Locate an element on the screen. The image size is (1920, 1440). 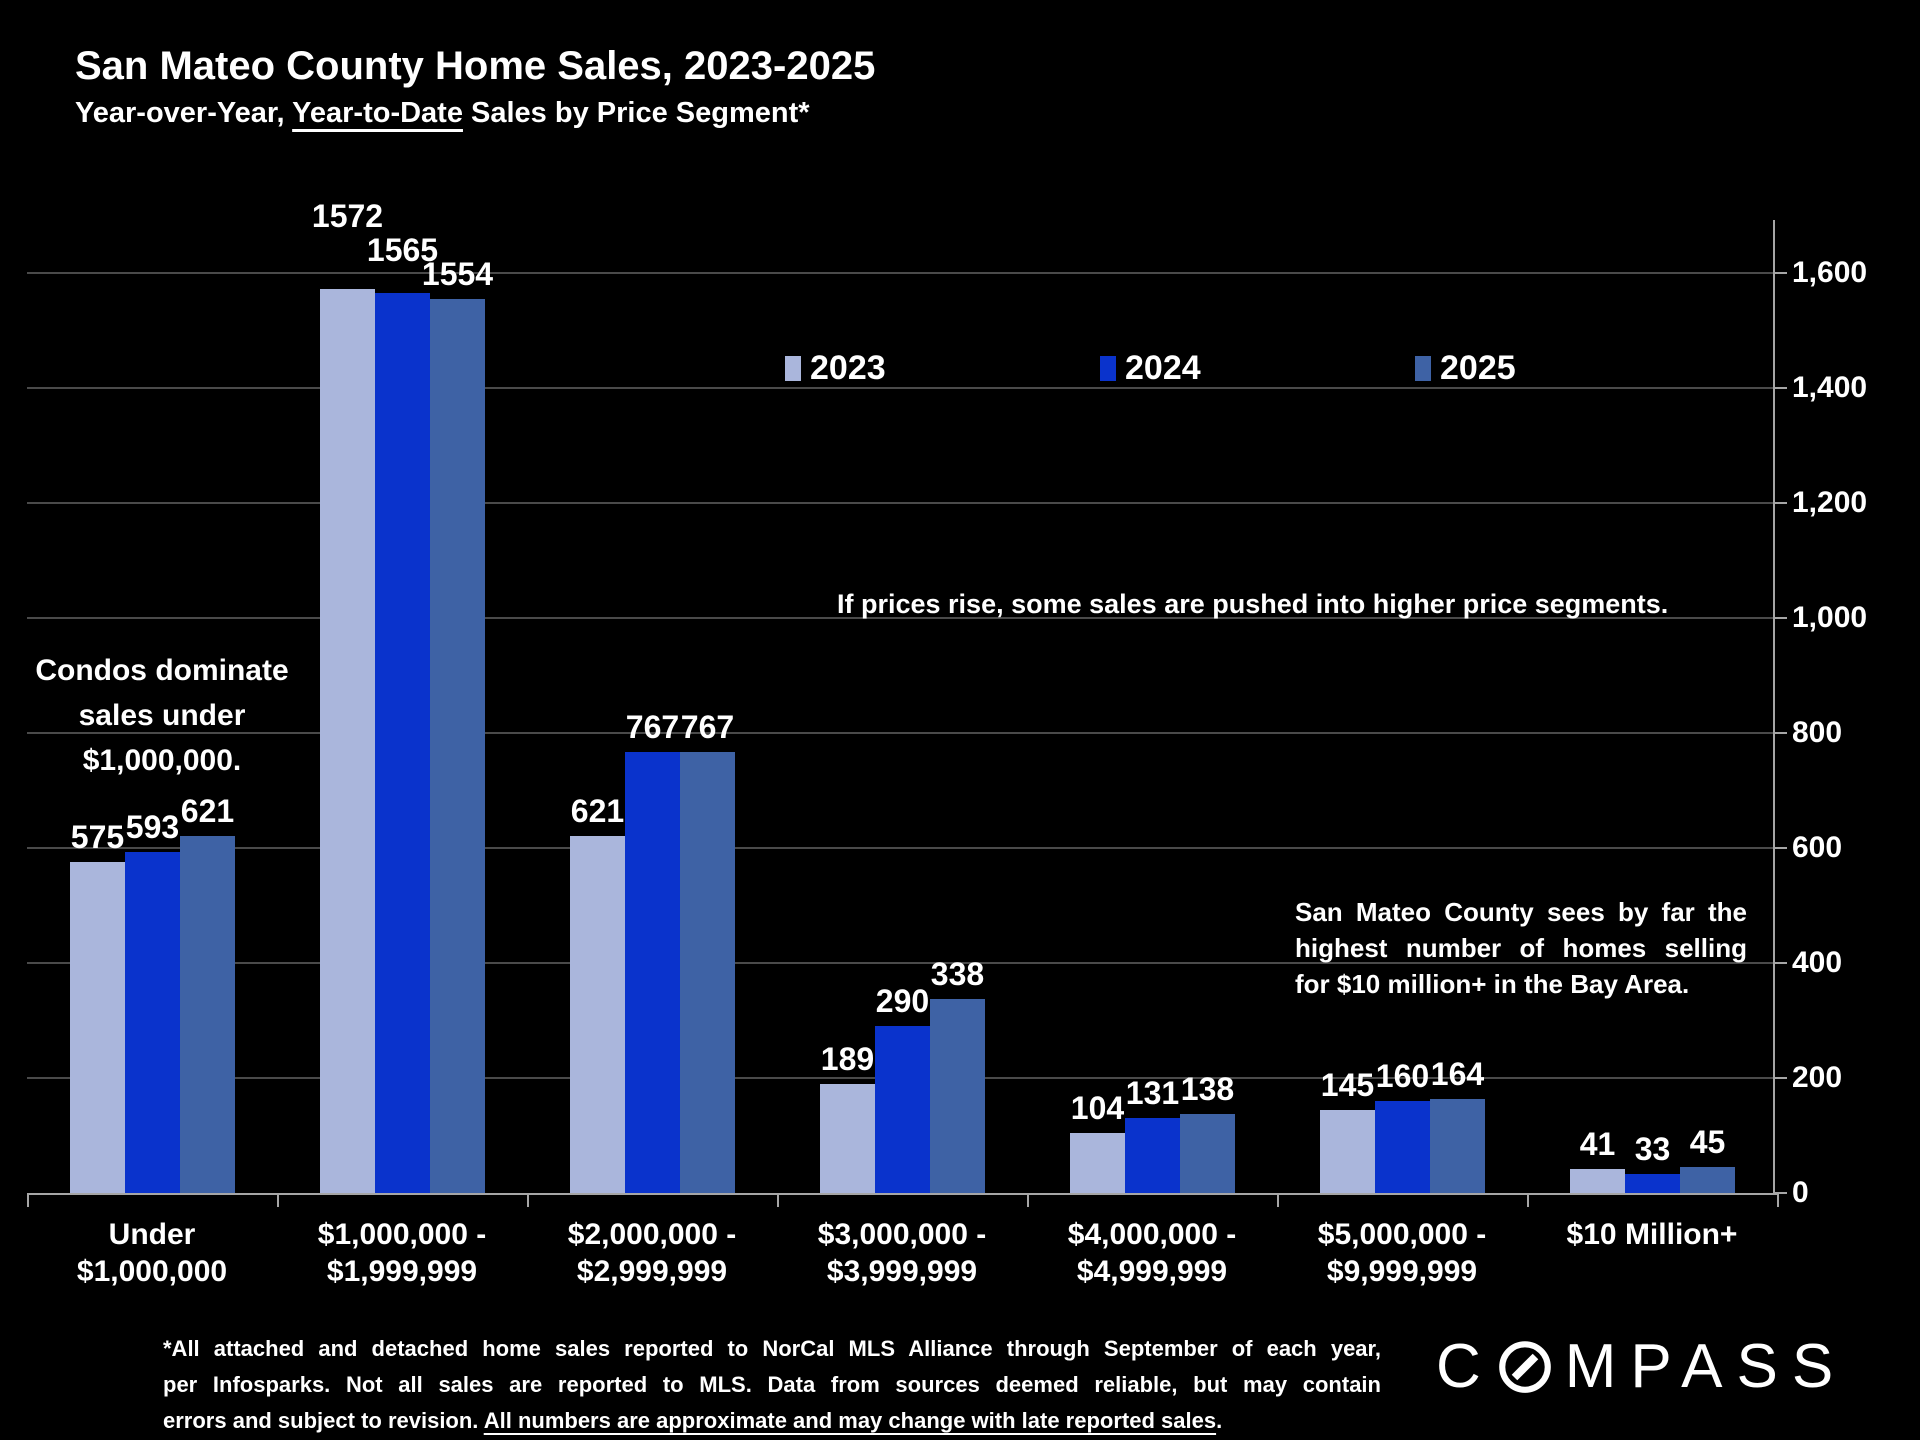
bar-value-2024-group6: 160 is located at coordinates (1402, 1076).